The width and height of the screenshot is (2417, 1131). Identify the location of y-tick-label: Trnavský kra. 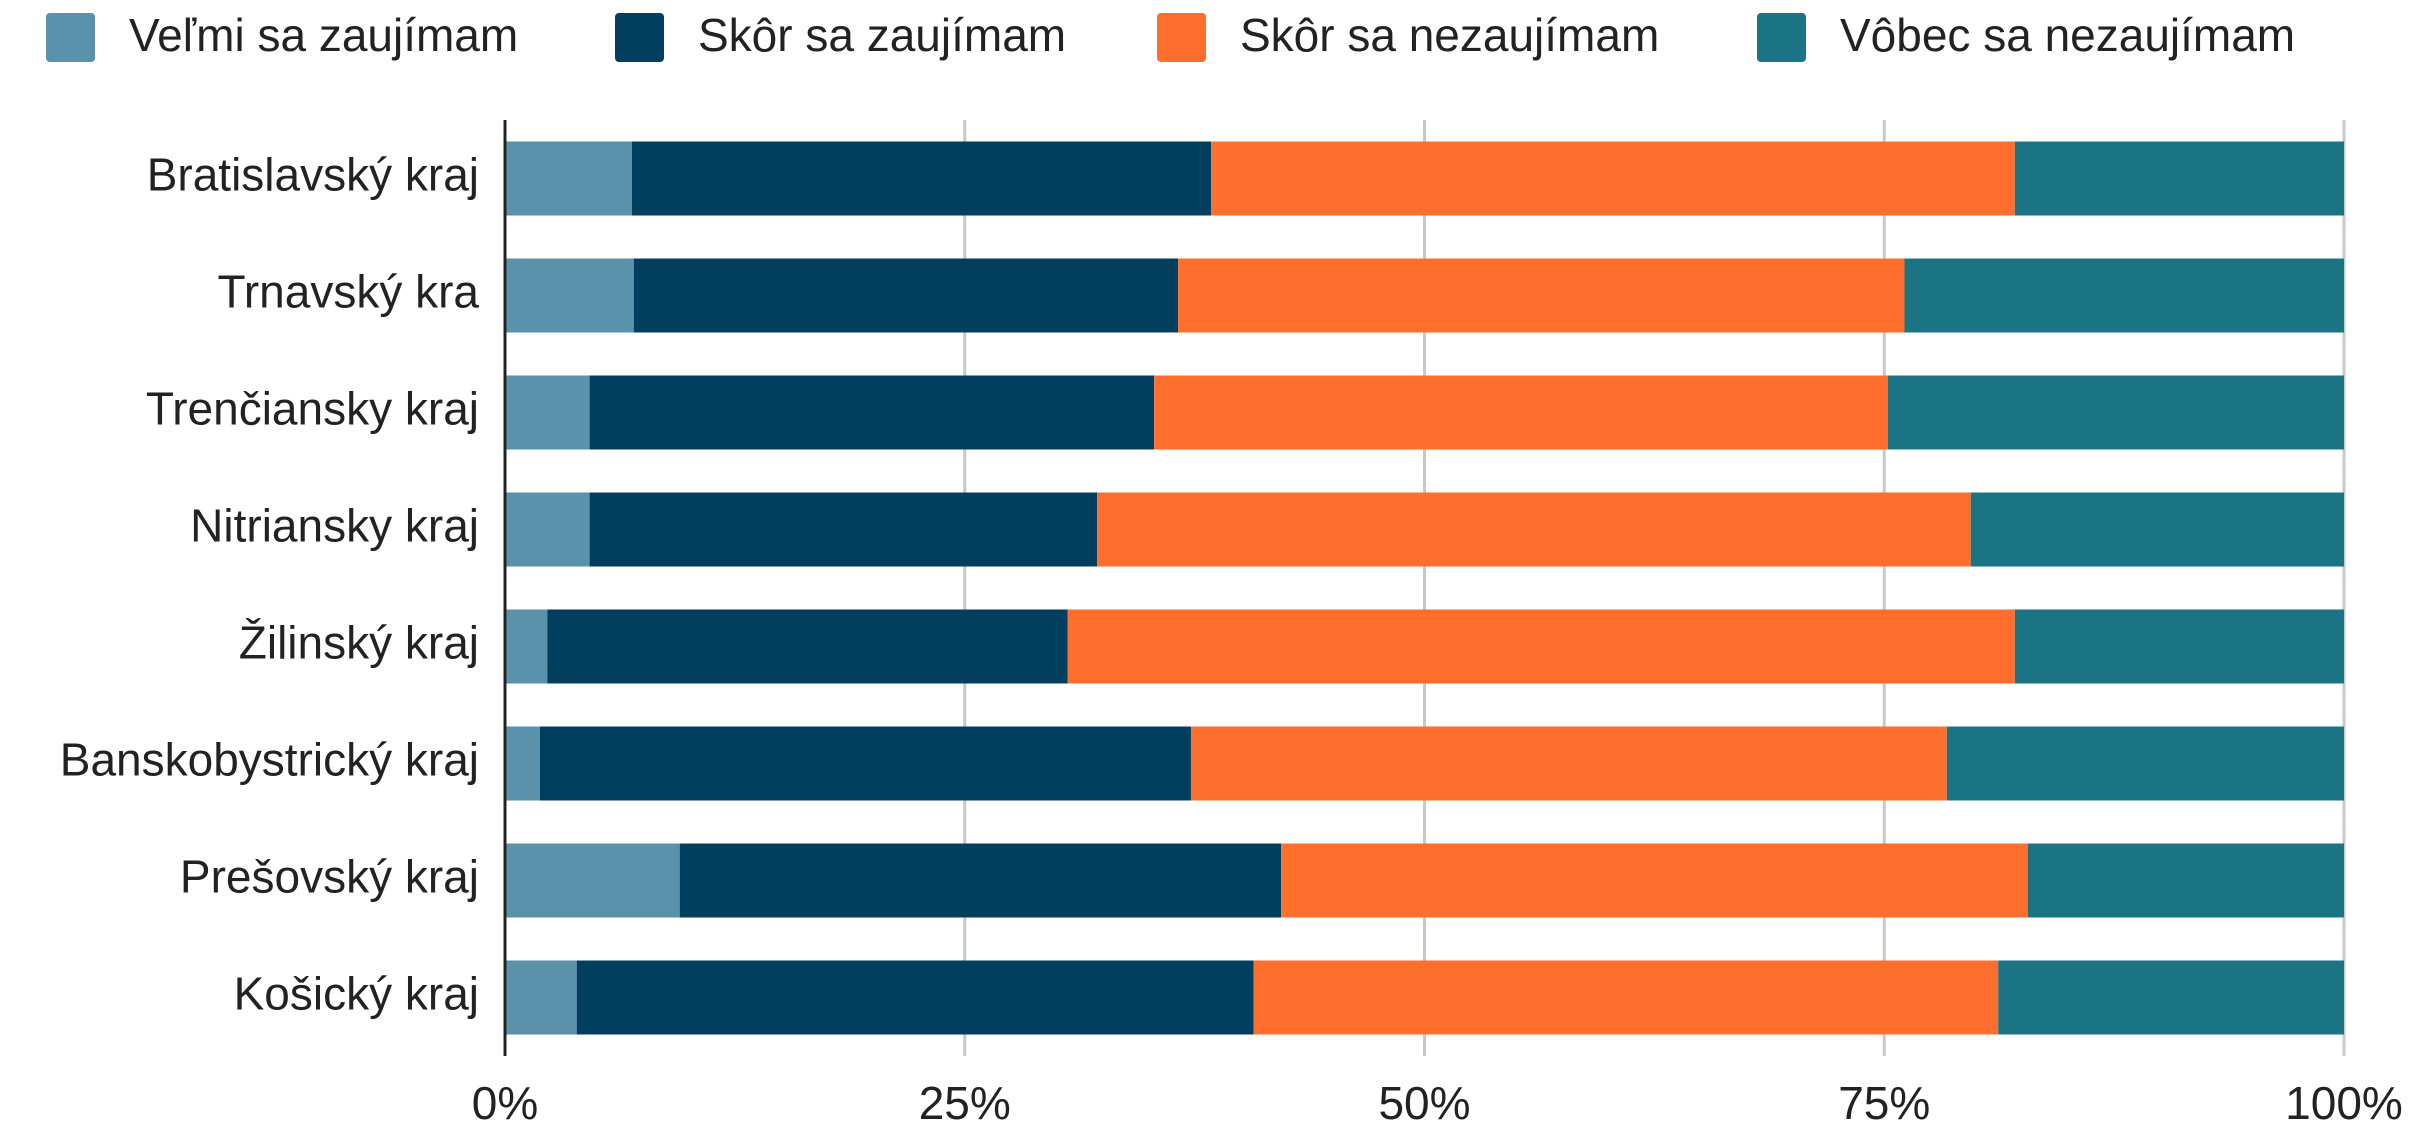
(348, 292).